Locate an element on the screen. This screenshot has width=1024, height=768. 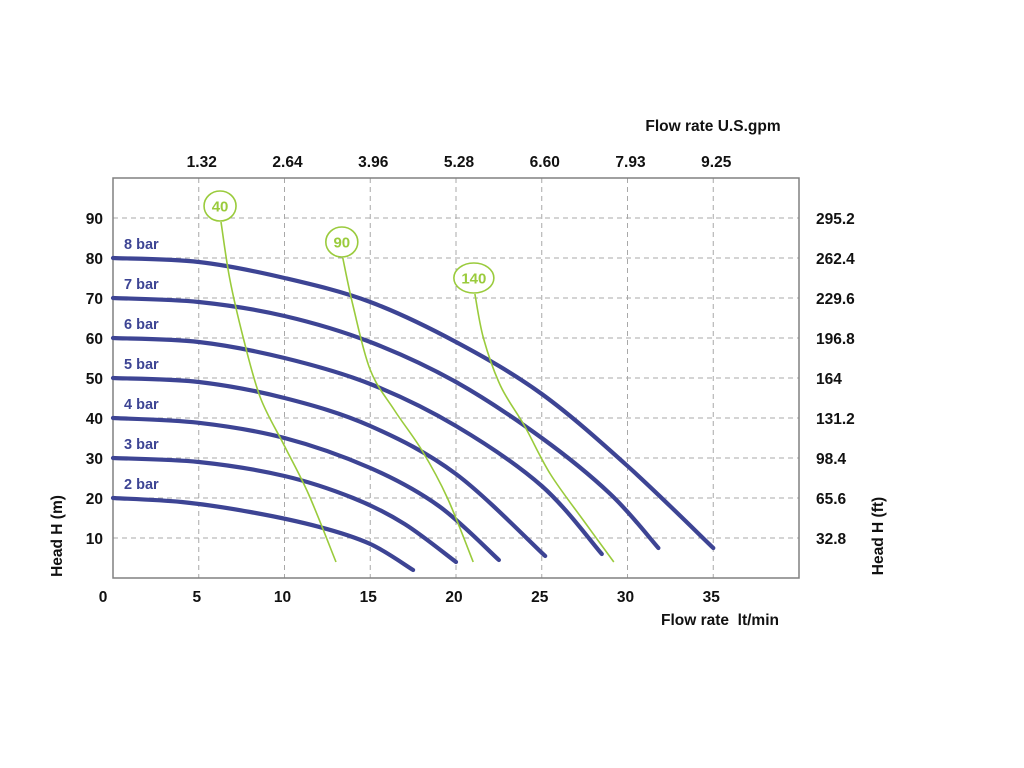
y-right-tick-label: 98.4 is located at coordinates (831, 459).